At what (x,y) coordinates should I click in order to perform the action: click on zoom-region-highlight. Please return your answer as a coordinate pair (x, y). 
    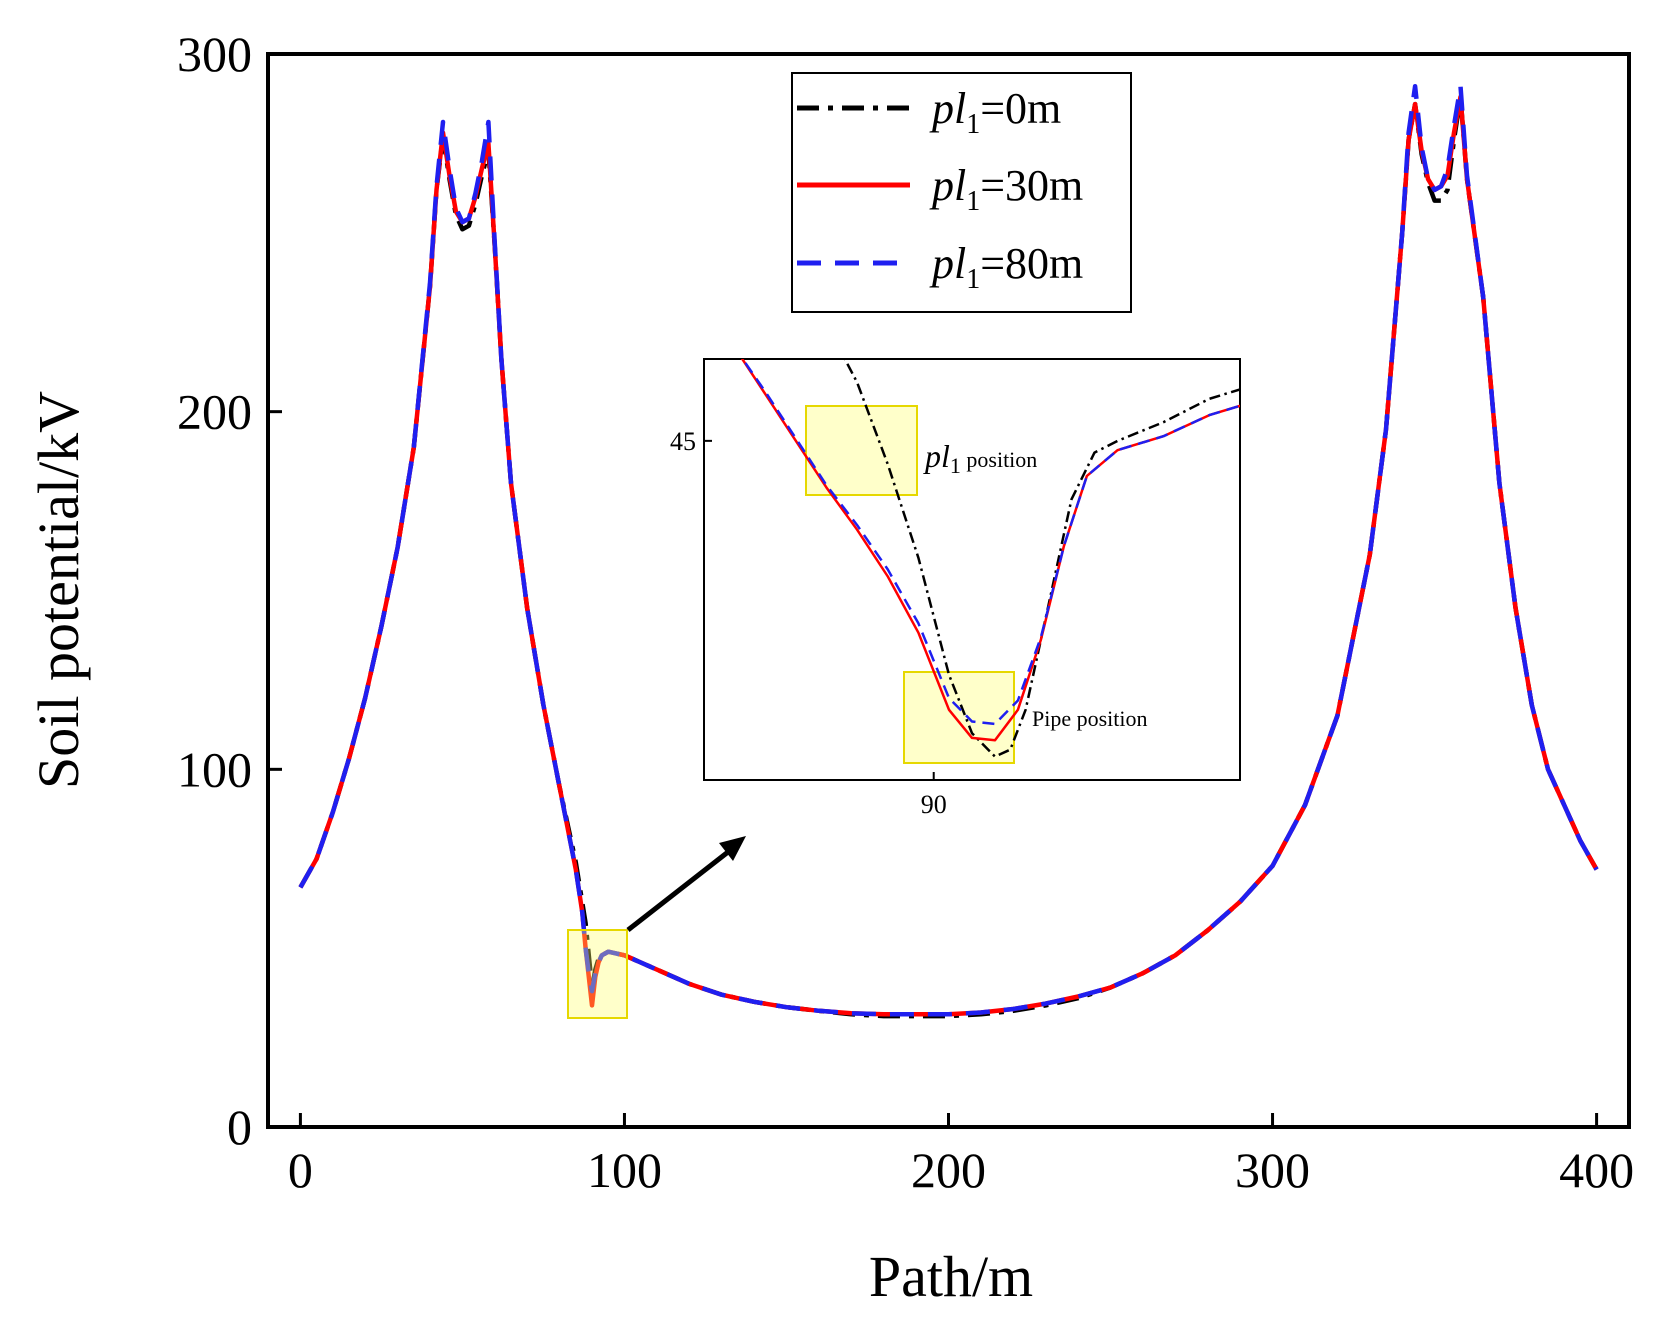
    Looking at the image, I should click on (597, 974).